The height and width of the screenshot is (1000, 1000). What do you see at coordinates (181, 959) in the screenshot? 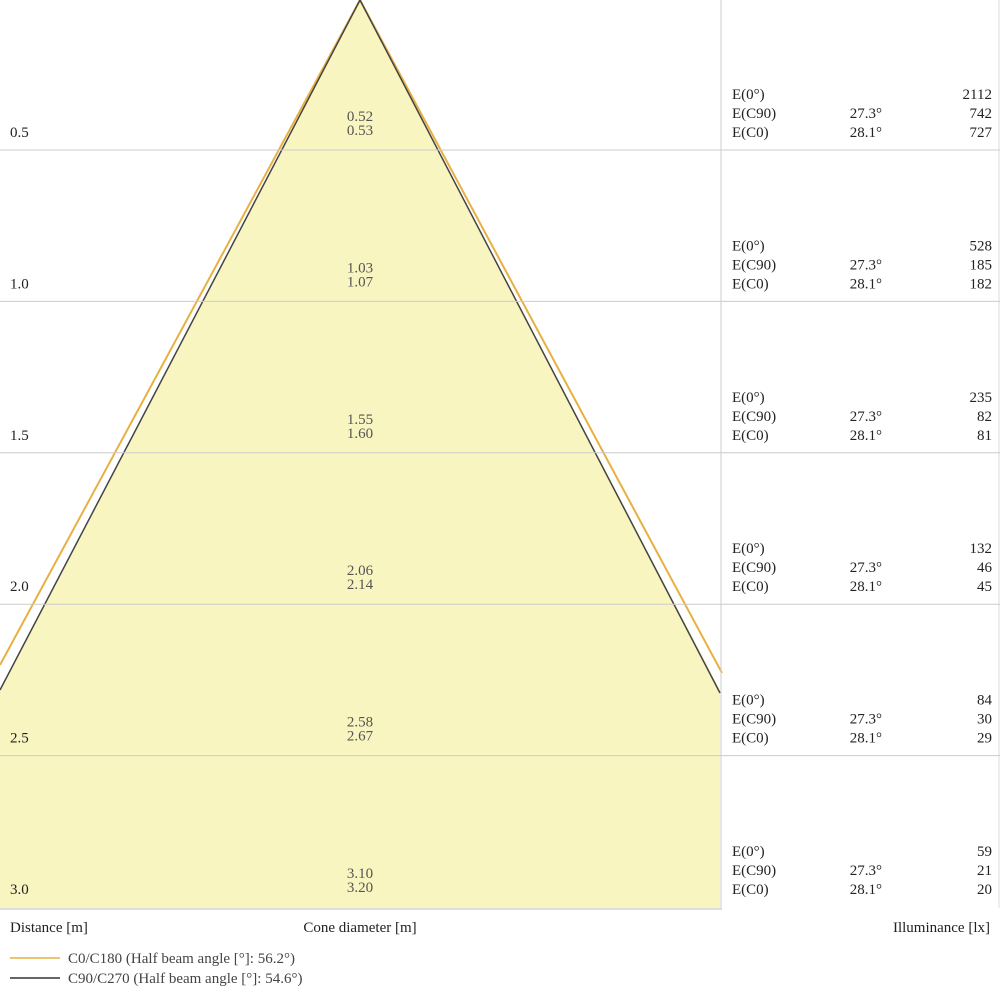
I see `legend-label: C0/C180 (Half beam angle [°]: 56.2°)` at bounding box center [181, 959].